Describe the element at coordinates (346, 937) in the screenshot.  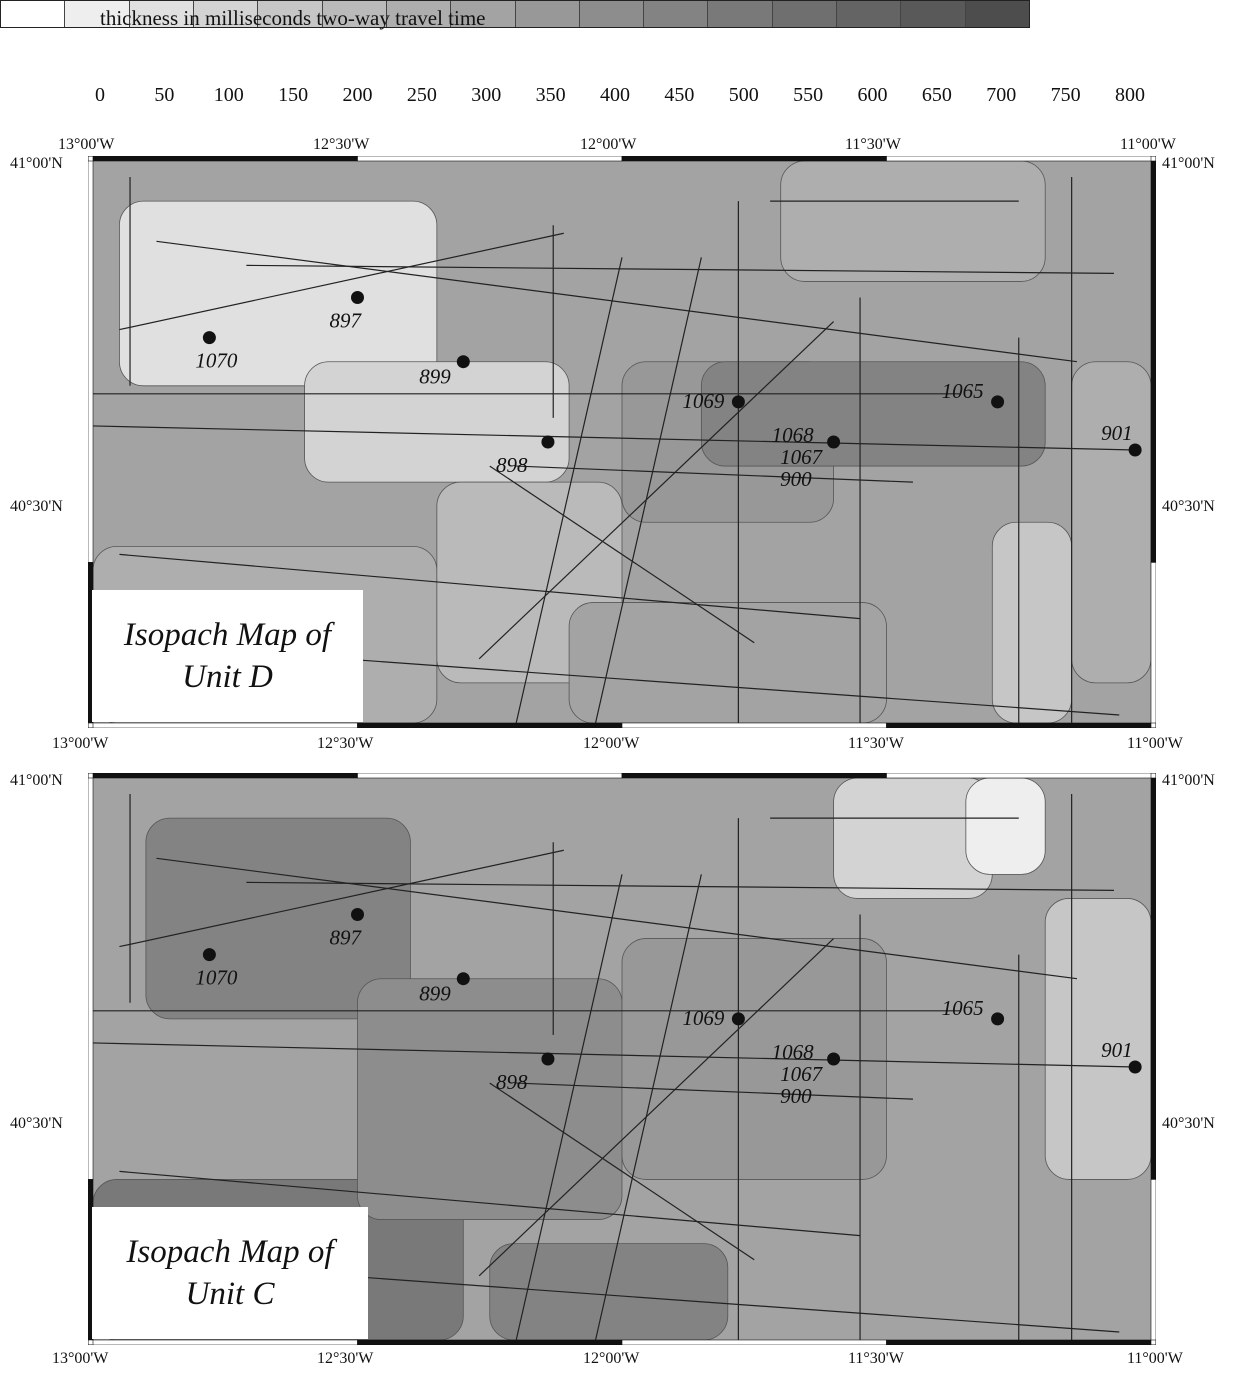
I see `map-c-site-label-897: 897` at that location.